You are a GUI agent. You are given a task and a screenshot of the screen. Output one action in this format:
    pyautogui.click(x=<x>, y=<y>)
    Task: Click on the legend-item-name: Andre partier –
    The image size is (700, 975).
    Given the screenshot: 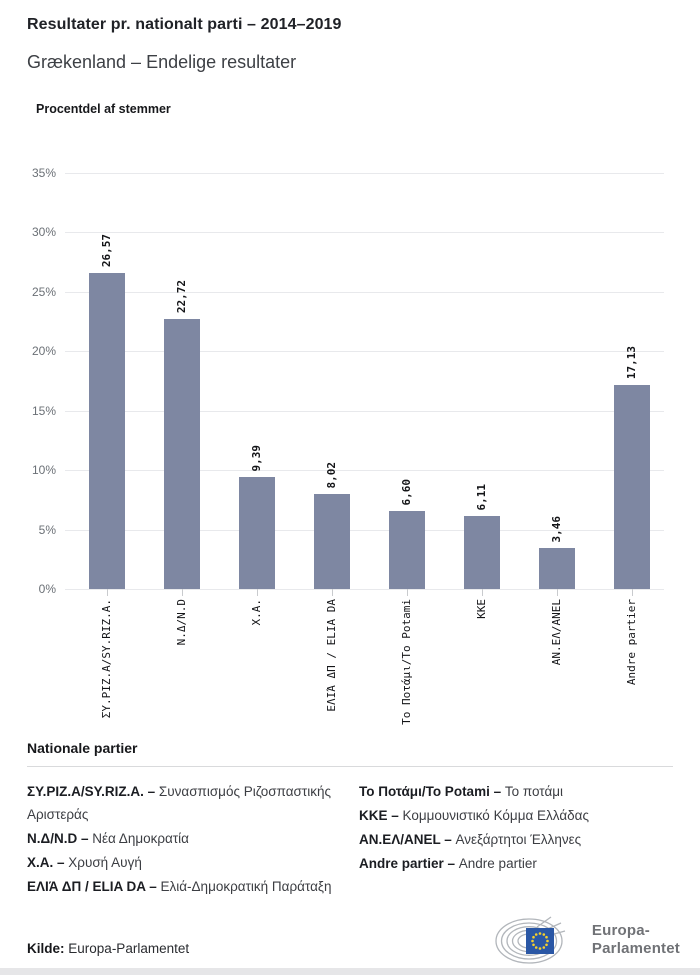 What is the action you would take?
    pyautogui.click(x=409, y=863)
    